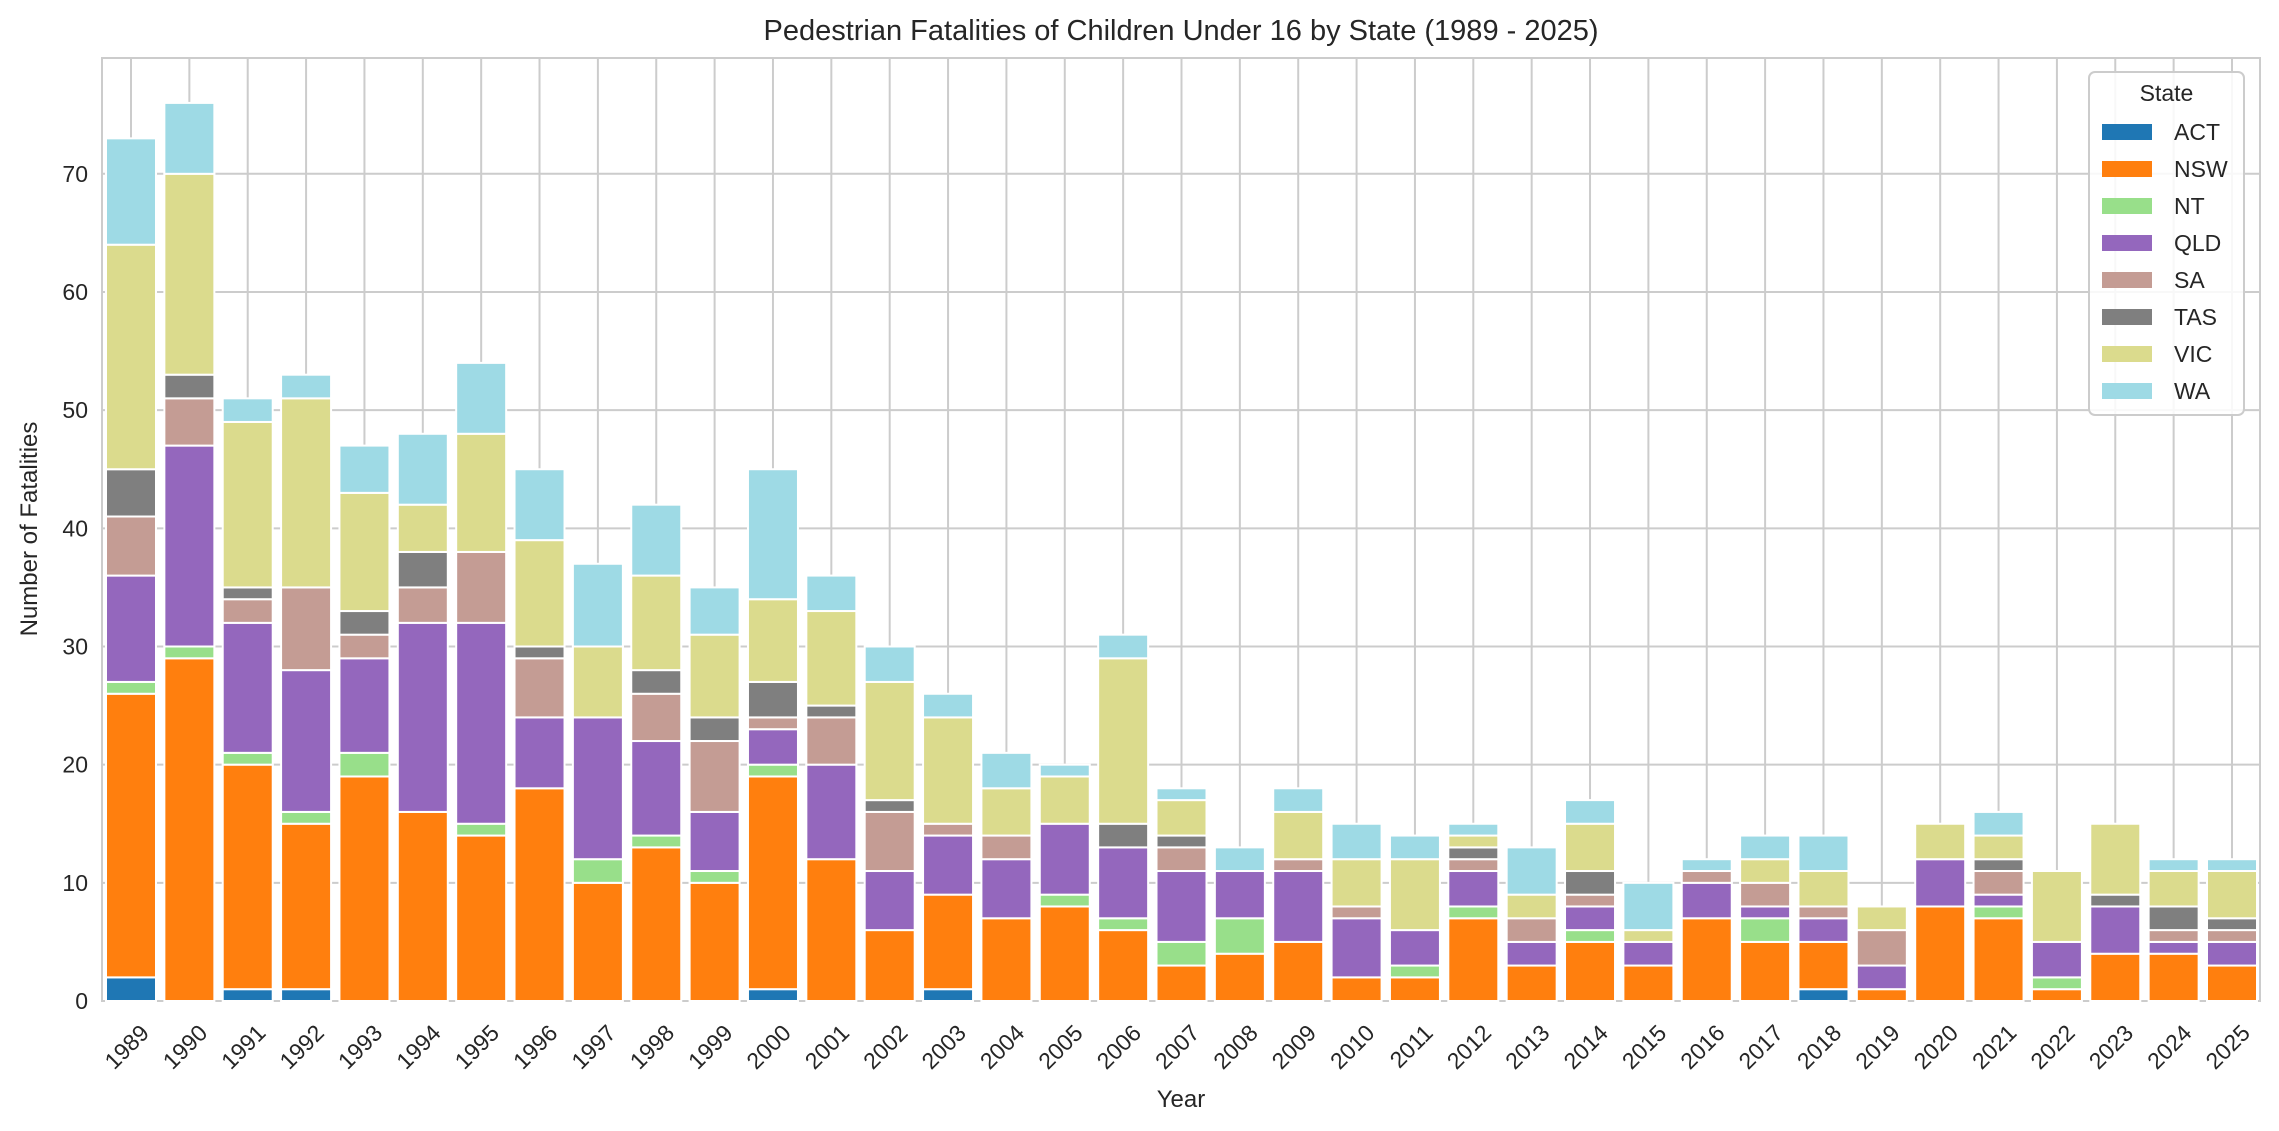 This screenshot has width=2279, height=1131. I want to click on bar-segment-vic-1993, so click(364, 552).